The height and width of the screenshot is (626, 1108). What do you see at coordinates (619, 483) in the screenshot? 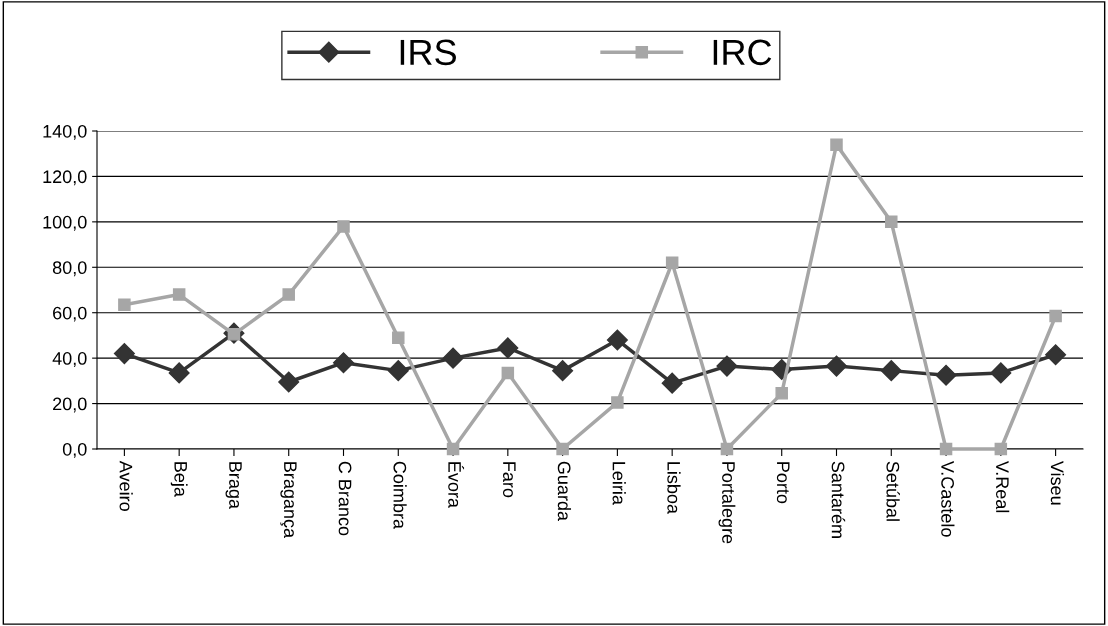
I see `x-tick-label: Leiria` at bounding box center [619, 483].